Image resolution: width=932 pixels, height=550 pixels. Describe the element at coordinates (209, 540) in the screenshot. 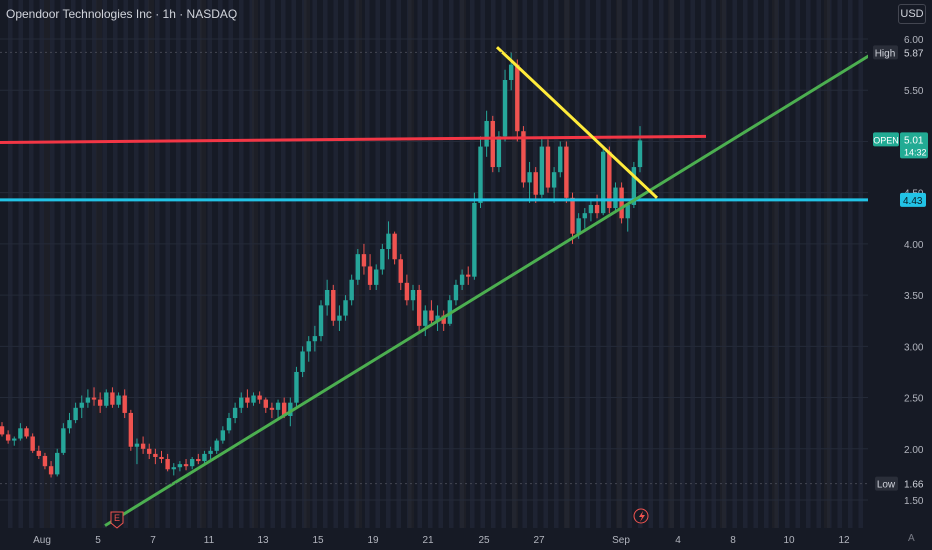

I see `time-tick-label: 11` at that location.